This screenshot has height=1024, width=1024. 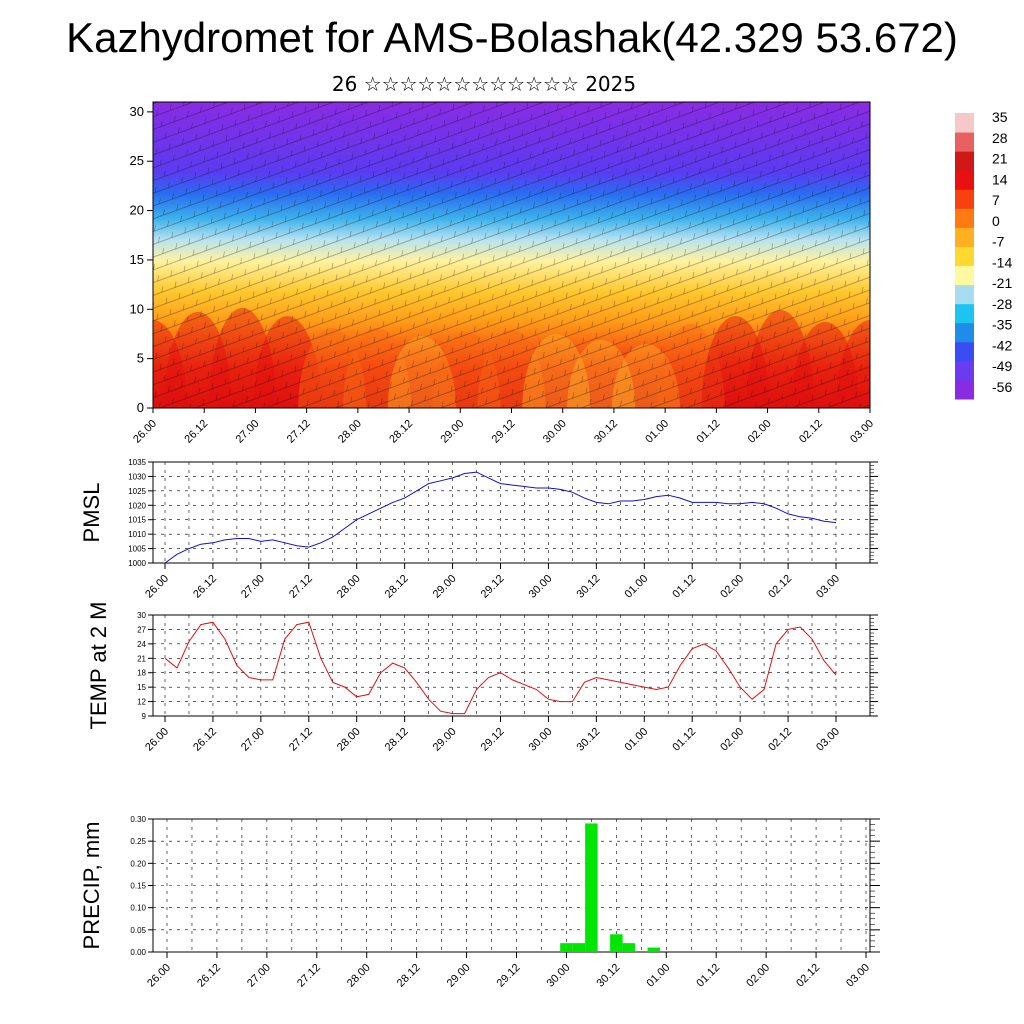 I want to click on colorbar-label: -7, so click(x=998, y=242).